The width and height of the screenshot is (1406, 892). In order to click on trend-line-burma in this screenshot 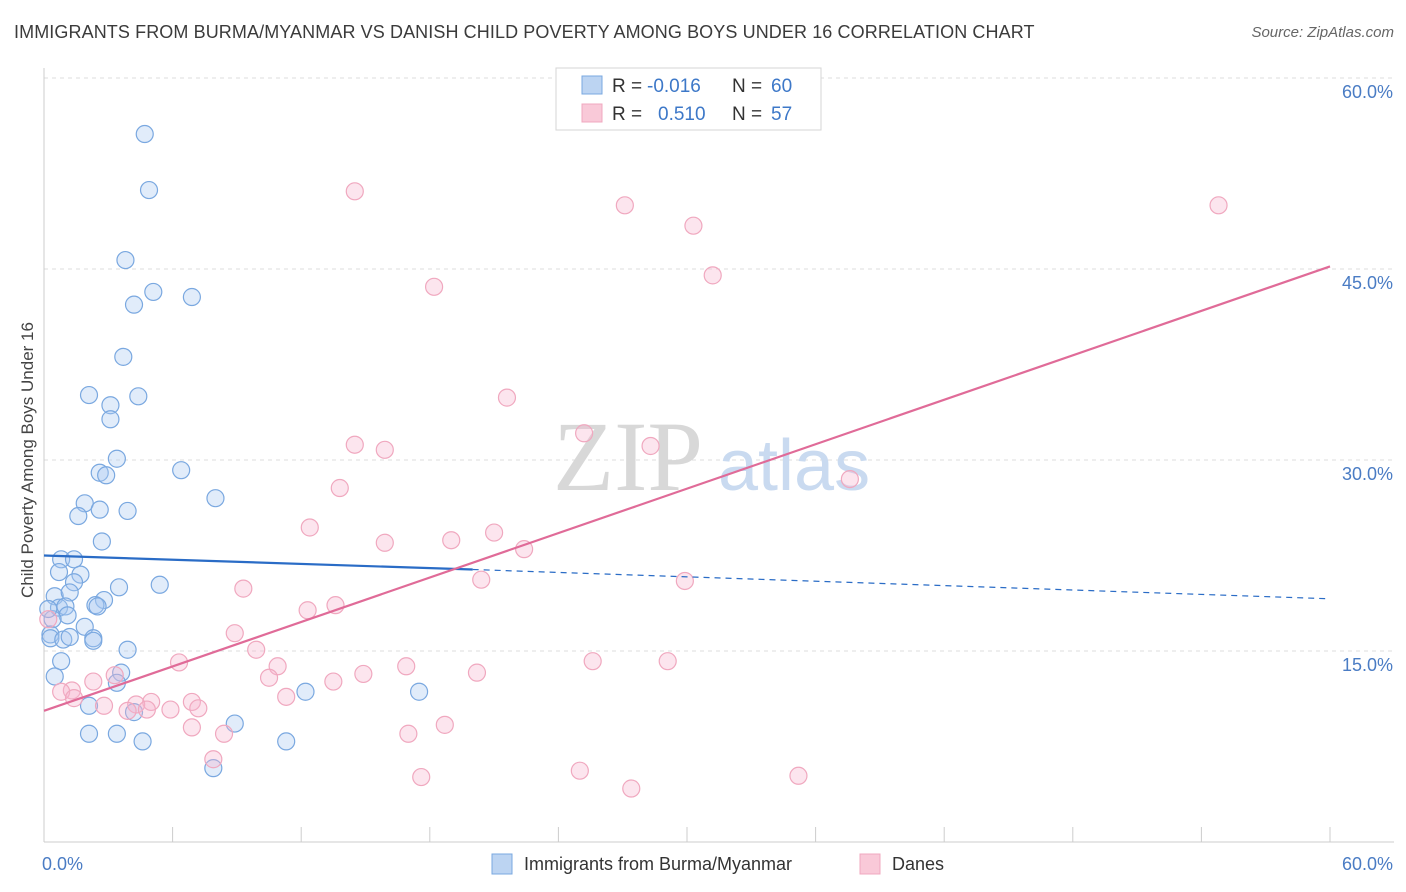, I will do `click(258, 562)`.